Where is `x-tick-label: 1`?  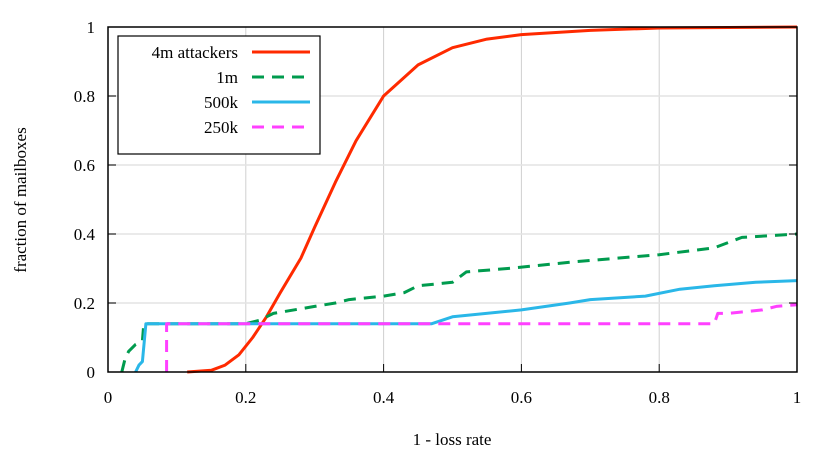
x-tick-label: 1 is located at coordinates (797, 397).